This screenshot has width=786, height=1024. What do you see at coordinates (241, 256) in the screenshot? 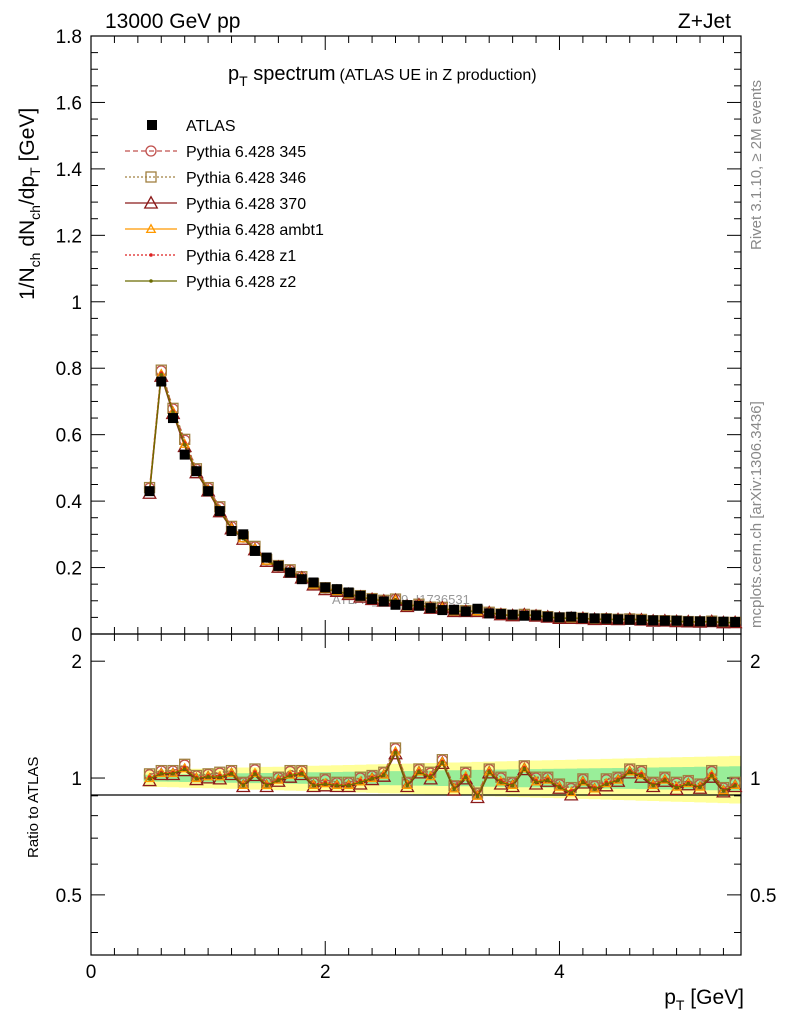
I see `legend-label: Pythia 6.428 z1` at bounding box center [241, 256].